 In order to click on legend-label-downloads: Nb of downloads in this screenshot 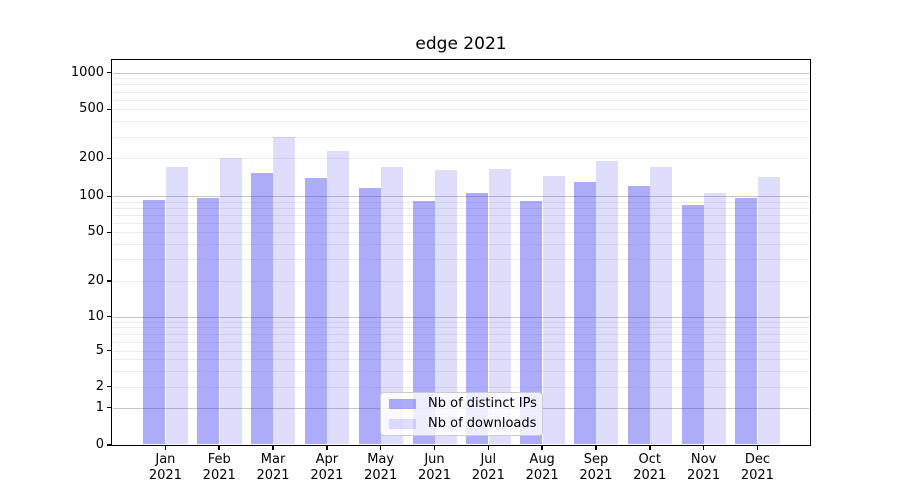, I will do `click(482, 423)`.